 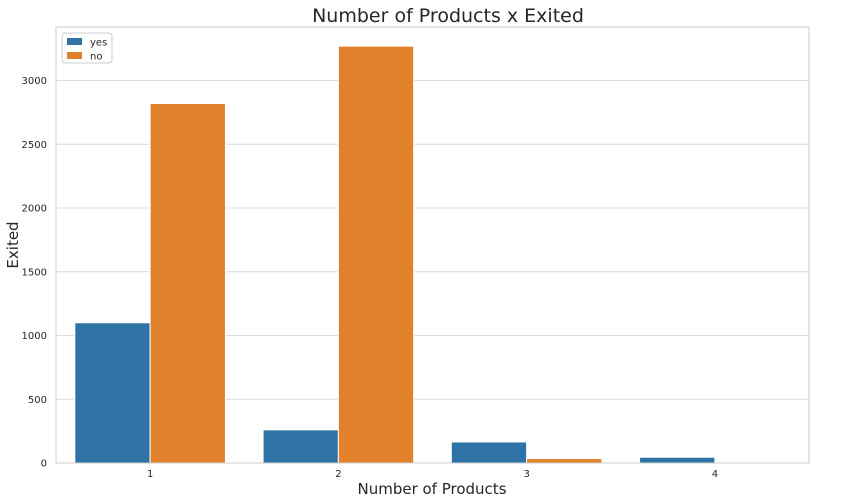 I want to click on y-tick-label: 0, so click(x=44, y=464).